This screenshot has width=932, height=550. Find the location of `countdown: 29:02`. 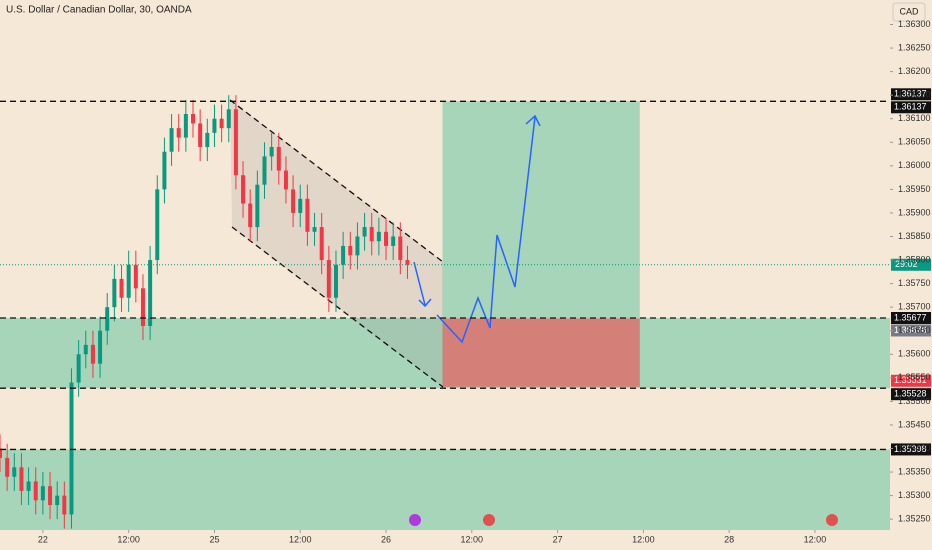

countdown: 29:02 is located at coordinates (906, 264).